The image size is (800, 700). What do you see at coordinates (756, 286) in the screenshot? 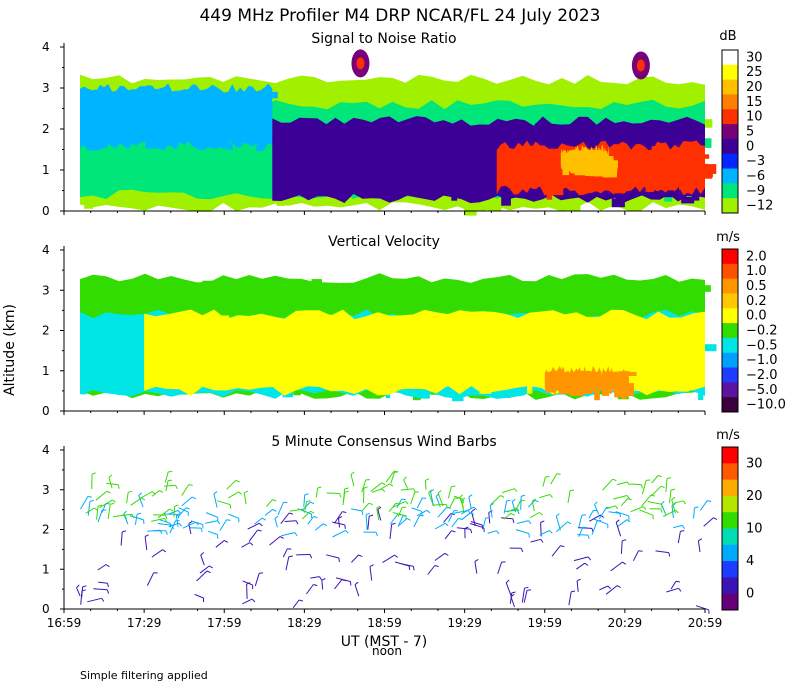
I see `colorbar-label: 0.5` at bounding box center [756, 286].